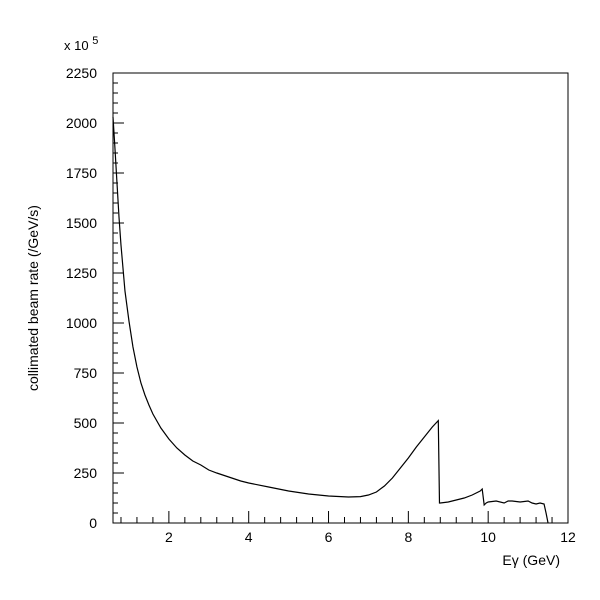 Image resolution: width=600 pixels, height=600 pixels. Describe the element at coordinates (86, 373) in the screenshot. I see `y-tick-label: 750` at that location.